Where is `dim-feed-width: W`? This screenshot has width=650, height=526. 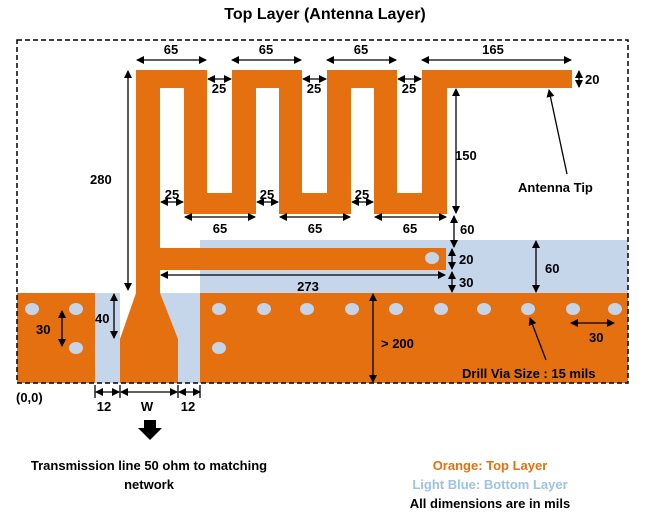
dim-feed-width: W is located at coordinates (147, 406).